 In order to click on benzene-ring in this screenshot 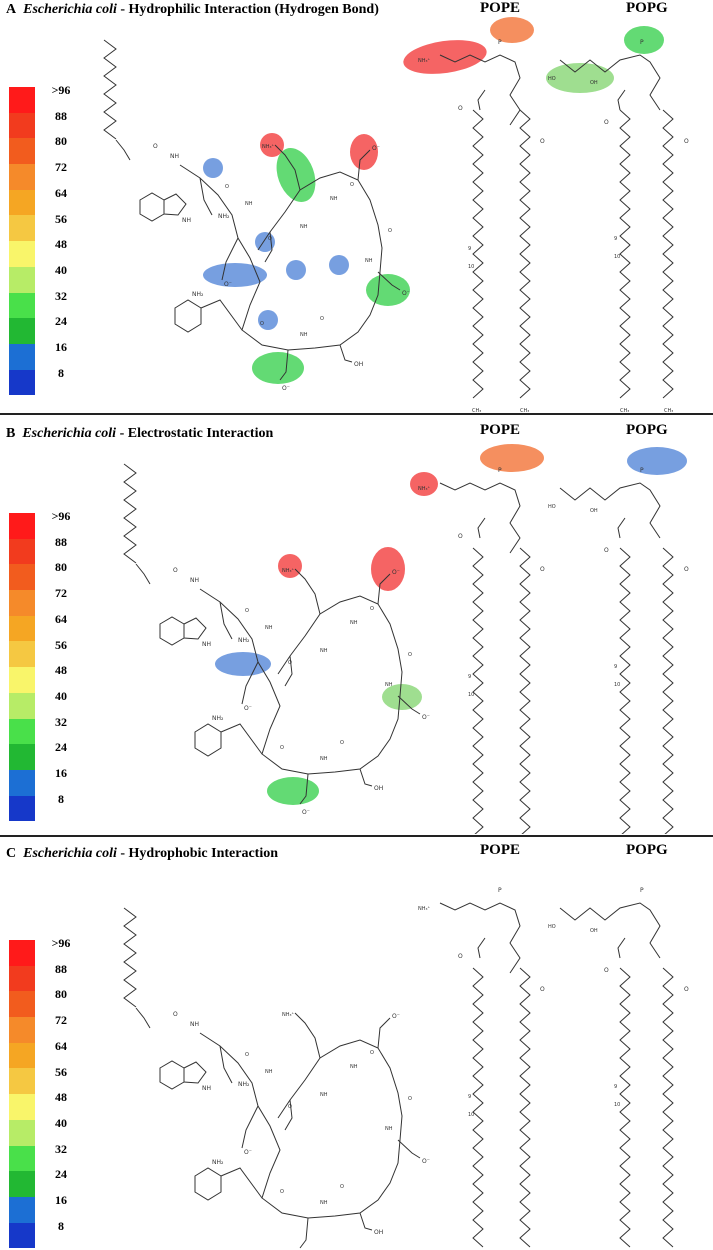, I will do `click(188, 316)`.